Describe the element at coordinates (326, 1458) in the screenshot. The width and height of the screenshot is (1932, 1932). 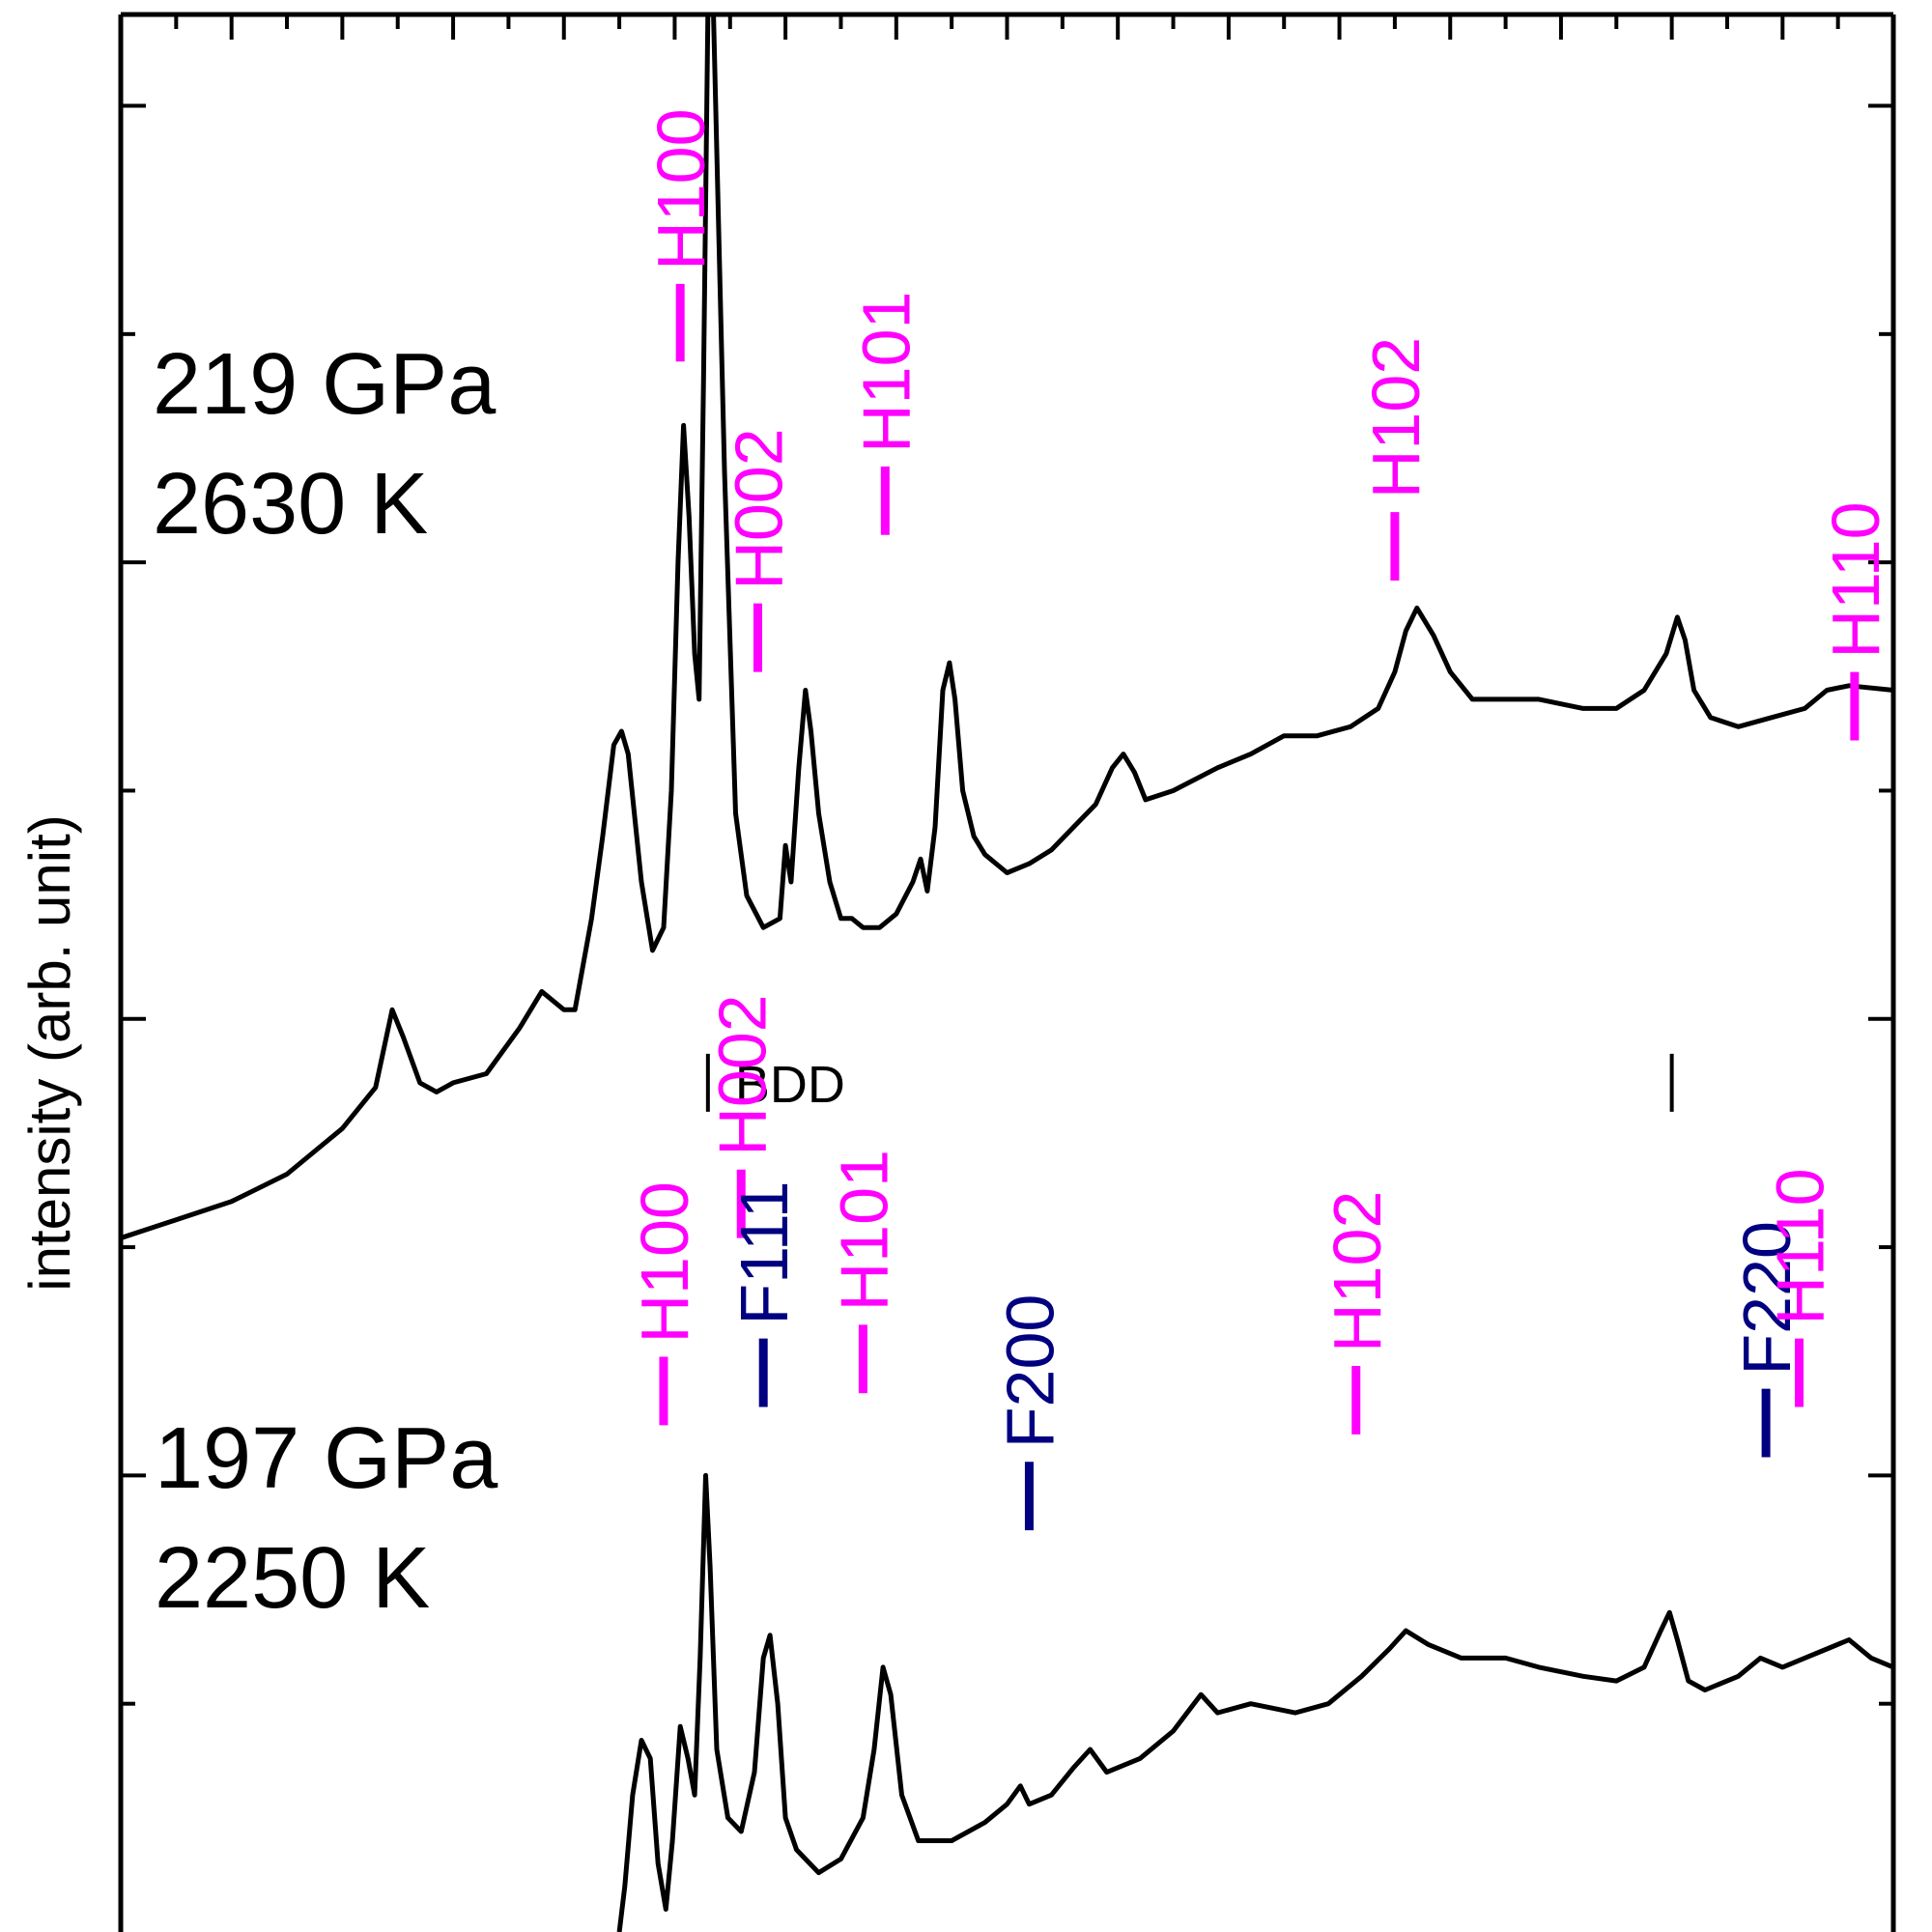
I see `annotation-bottom-0: 197 GPa` at that location.